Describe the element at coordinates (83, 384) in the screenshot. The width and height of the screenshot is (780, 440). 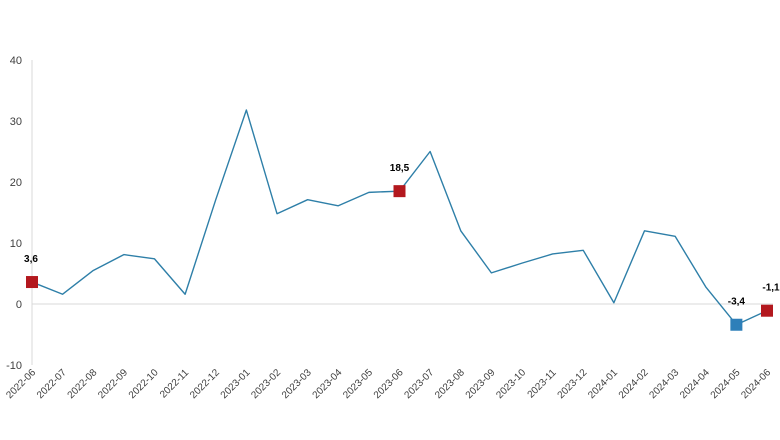
I see `x-tick-label: 2022-08` at that location.